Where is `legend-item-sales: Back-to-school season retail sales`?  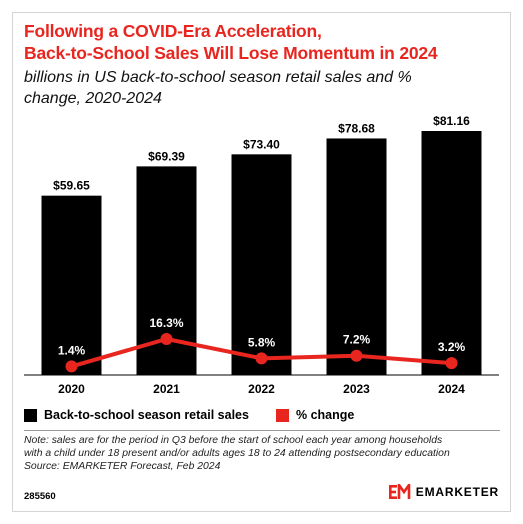
legend-item-sales: Back-to-school season retail sales is located at coordinates (136, 415).